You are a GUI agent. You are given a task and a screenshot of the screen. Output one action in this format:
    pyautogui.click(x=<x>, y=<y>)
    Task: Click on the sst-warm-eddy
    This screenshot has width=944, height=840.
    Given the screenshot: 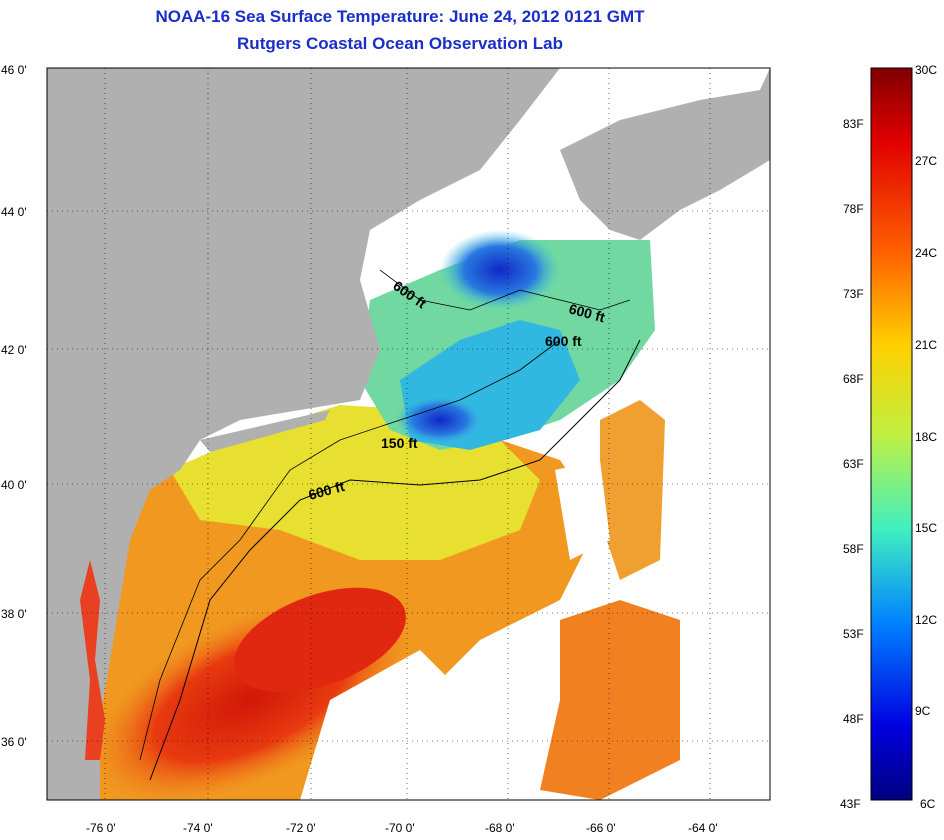 What is the action you would take?
    pyautogui.click(x=320, y=640)
    